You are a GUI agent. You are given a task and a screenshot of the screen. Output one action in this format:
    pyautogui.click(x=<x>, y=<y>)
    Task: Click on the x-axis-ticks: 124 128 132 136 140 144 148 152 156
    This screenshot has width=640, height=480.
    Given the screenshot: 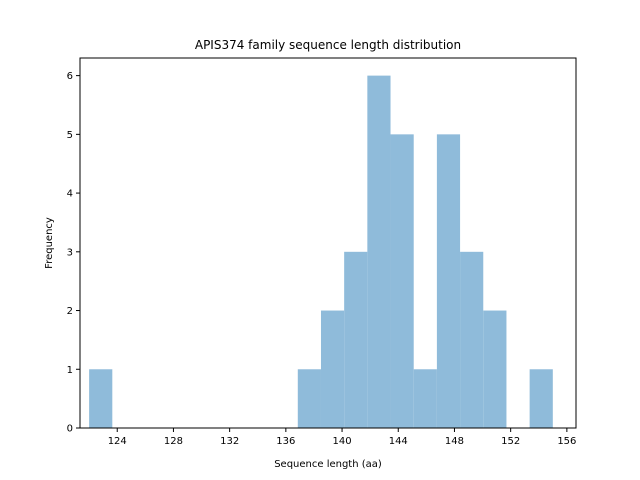 What is the action you would take?
    pyautogui.click(x=342, y=437)
    